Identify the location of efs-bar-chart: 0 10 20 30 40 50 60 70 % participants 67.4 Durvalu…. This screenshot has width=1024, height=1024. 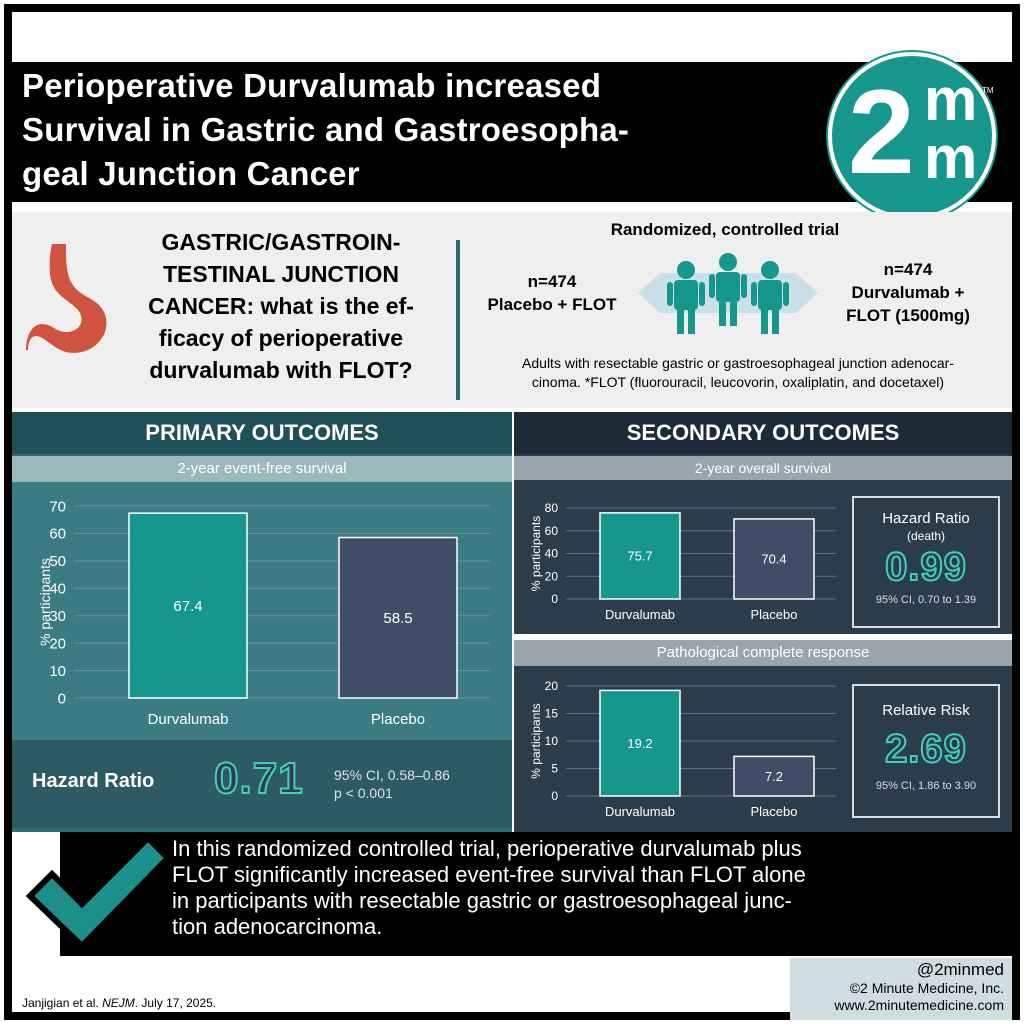
(263, 613).